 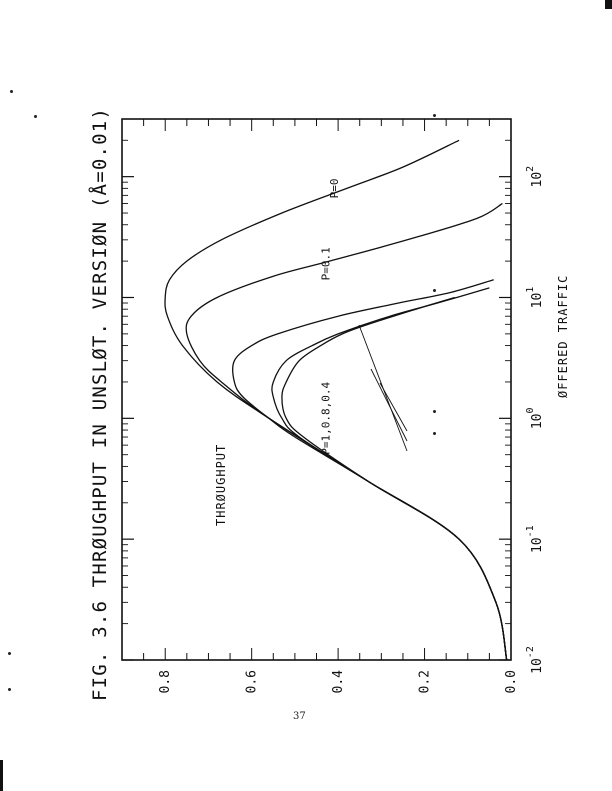 What do you see at coordinates (535, 298) in the screenshot?
I see `x-tick-label: 101` at bounding box center [535, 298].